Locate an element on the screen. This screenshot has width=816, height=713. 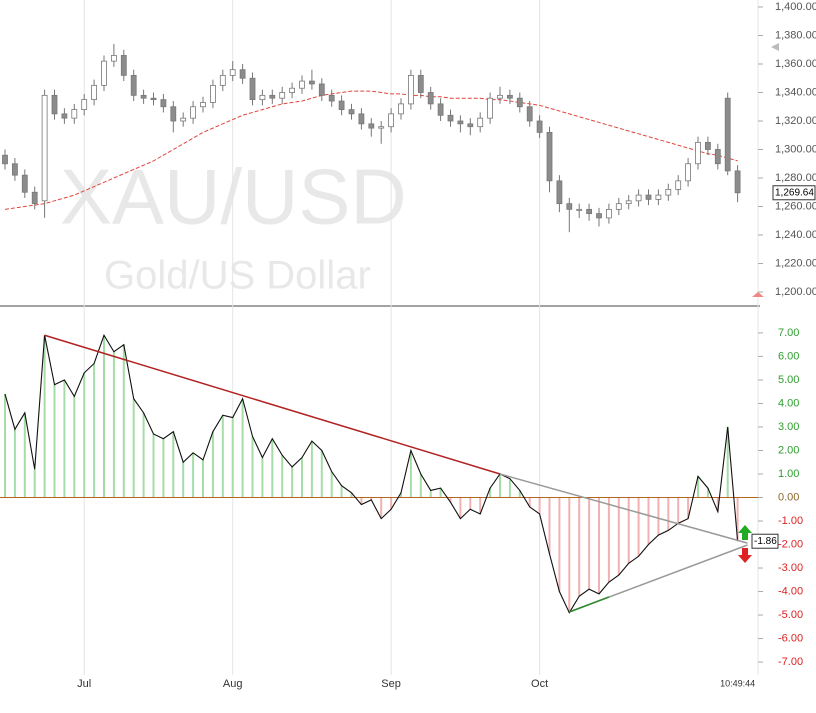
trend-line is located at coordinates (589, 604).